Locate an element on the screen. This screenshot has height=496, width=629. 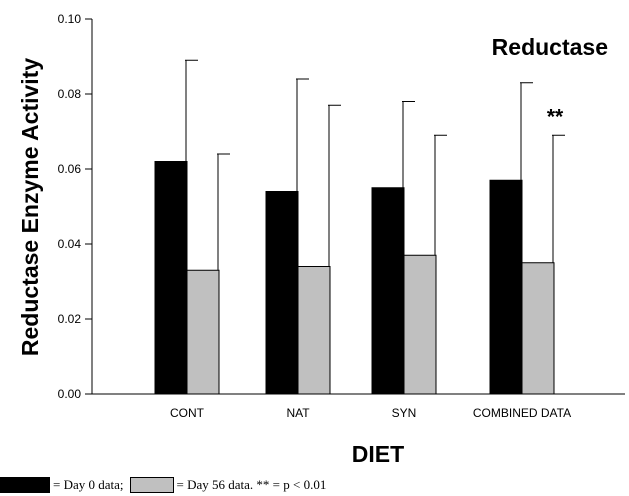
significance-annotation: ** is located at coordinates (555, 116).